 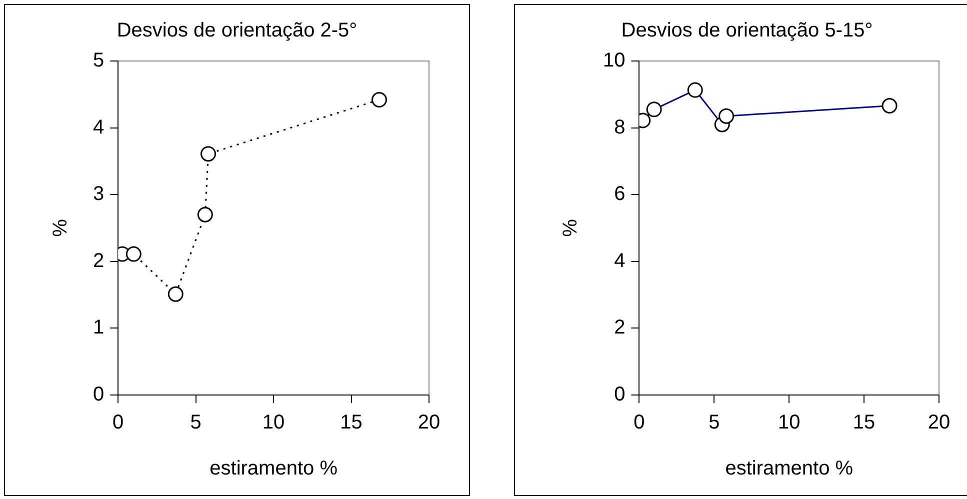 I want to click on y-tick-label: 5, so click(x=98, y=61).